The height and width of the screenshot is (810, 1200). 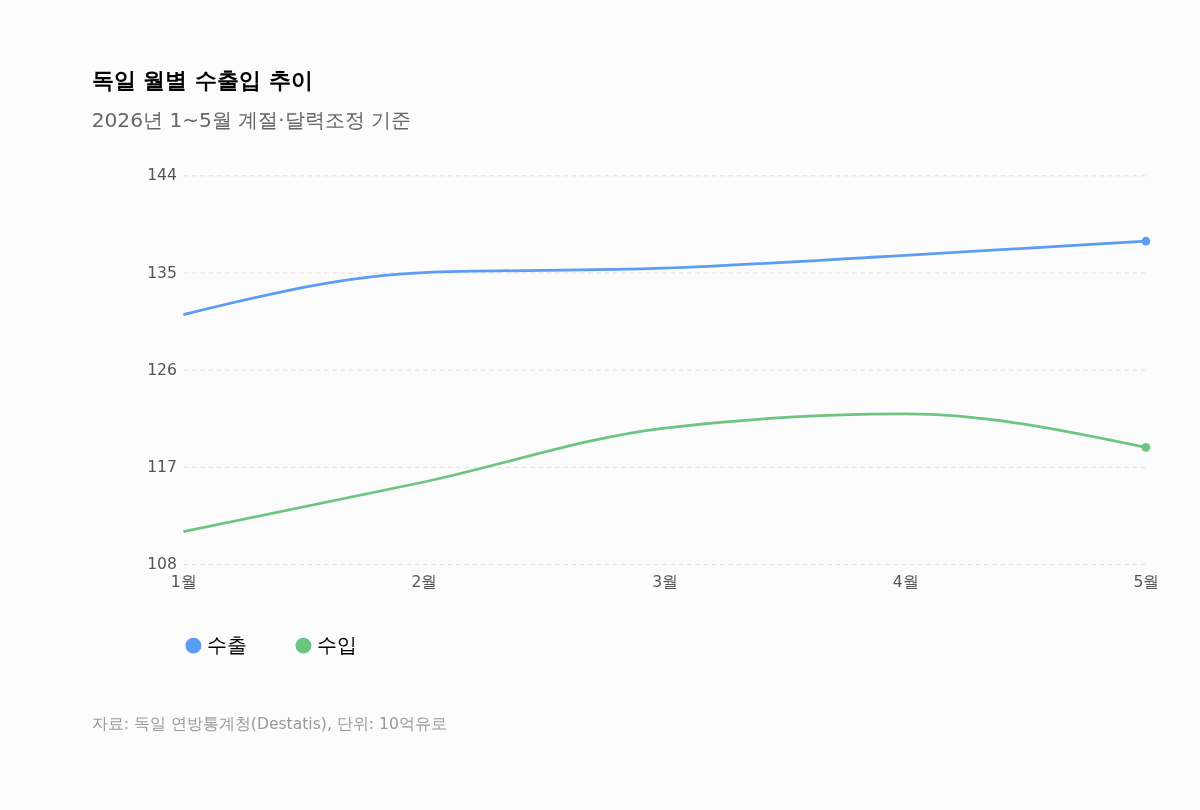 What do you see at coordinates (227, 645) in the screenshot?
I see `legend-label: 수출` at bounding box center [227, 645].